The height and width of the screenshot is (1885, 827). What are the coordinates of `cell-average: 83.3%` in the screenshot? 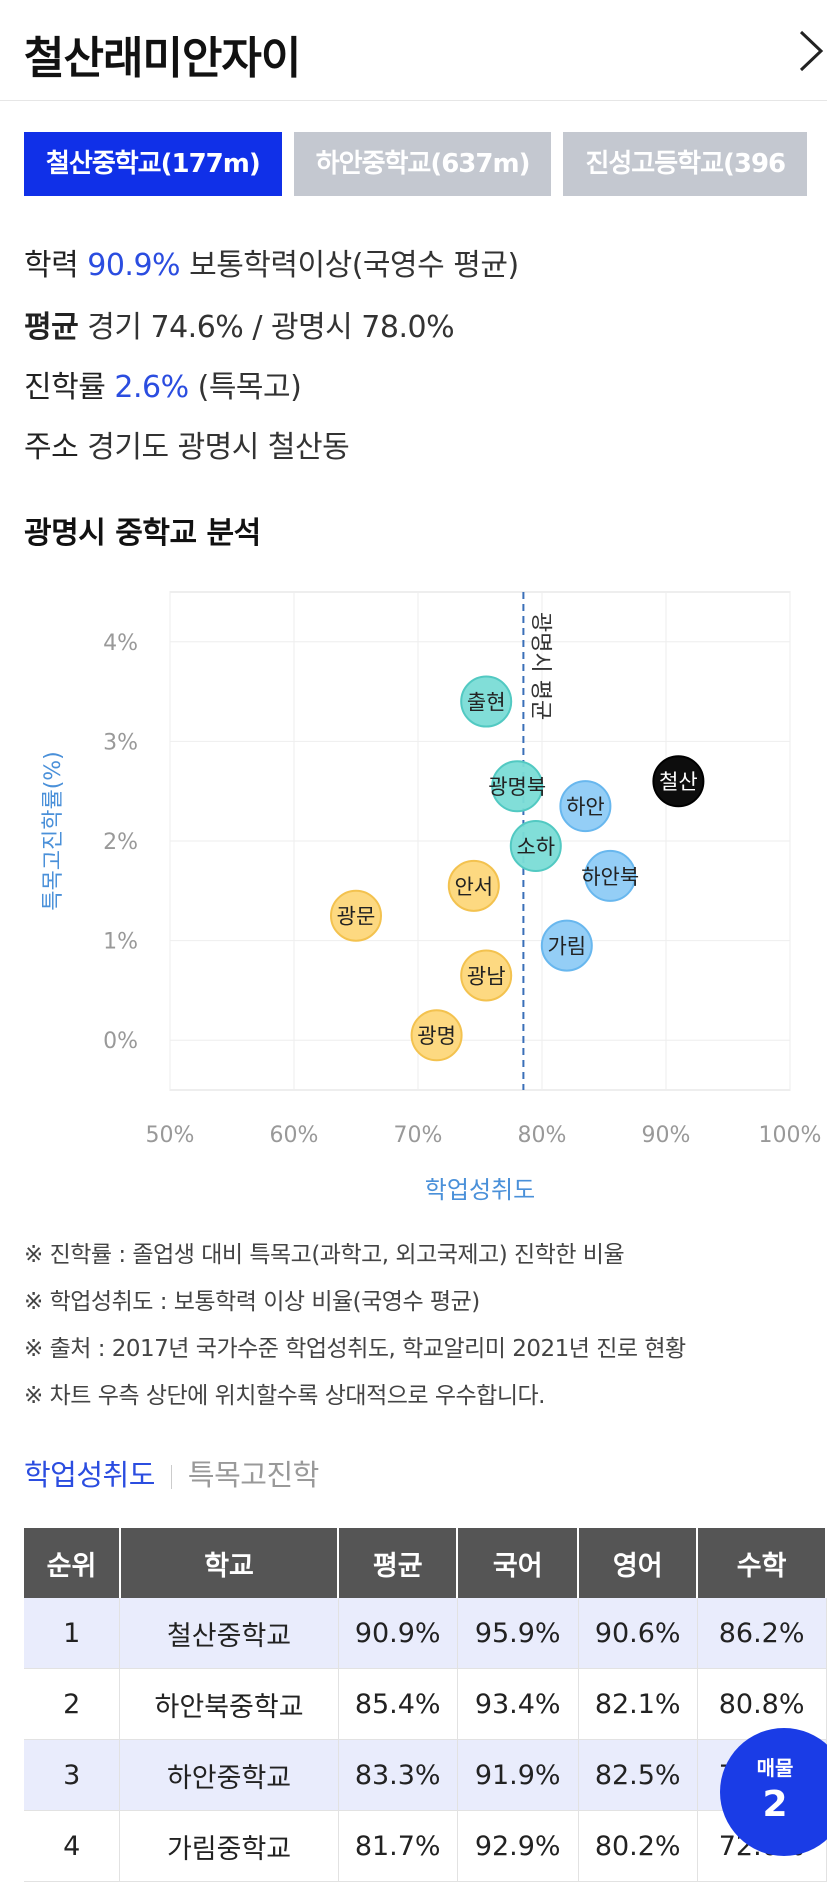 It's located at (398, 1775).